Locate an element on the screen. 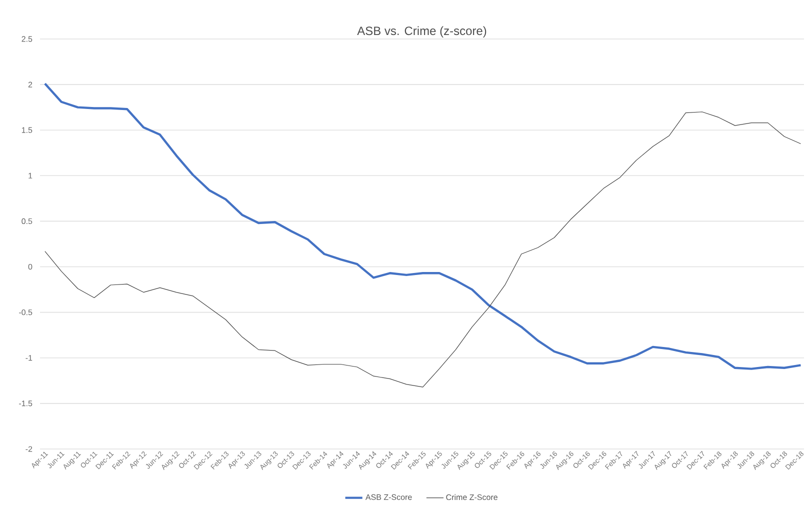 This screenshot has width=809, height=529. y-tick-label: 0 is located at coordinates (30, 267).